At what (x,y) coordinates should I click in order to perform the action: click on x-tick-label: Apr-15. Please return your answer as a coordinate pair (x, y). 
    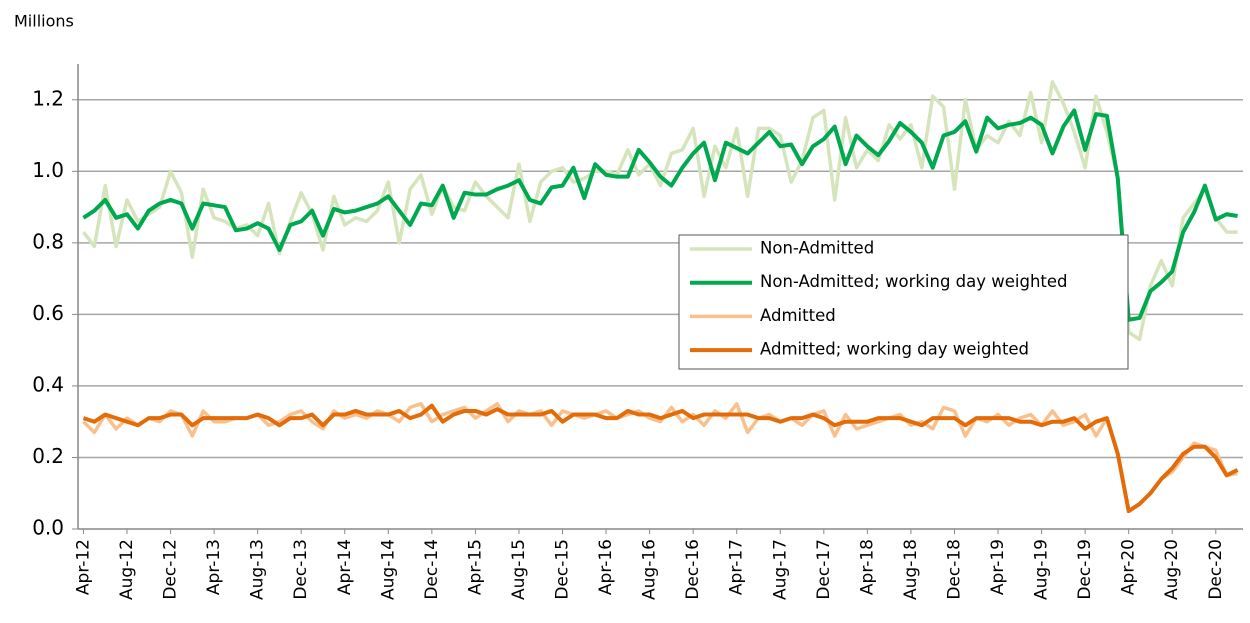
    Looking at the image, I should click on (475, 567).